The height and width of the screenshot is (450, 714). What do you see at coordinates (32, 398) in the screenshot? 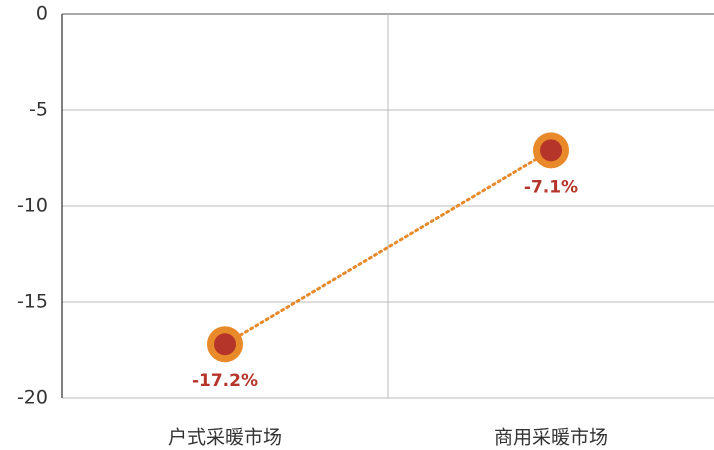
I see `y-tick-label: -20` at bounding box center [32, 398].